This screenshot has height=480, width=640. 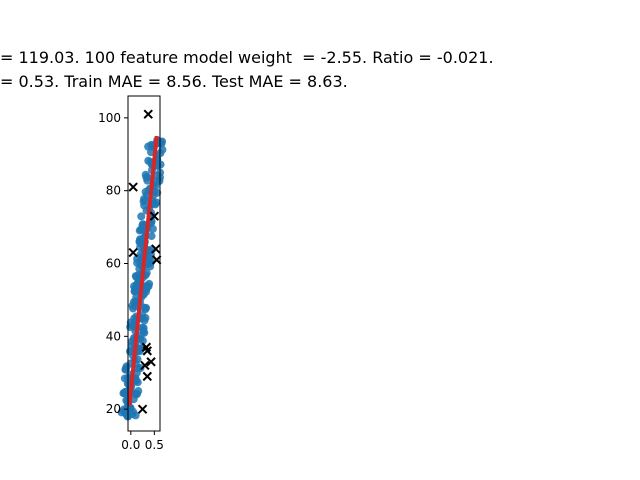 I want to click on test-points-layer, so click(x=145, y=261).